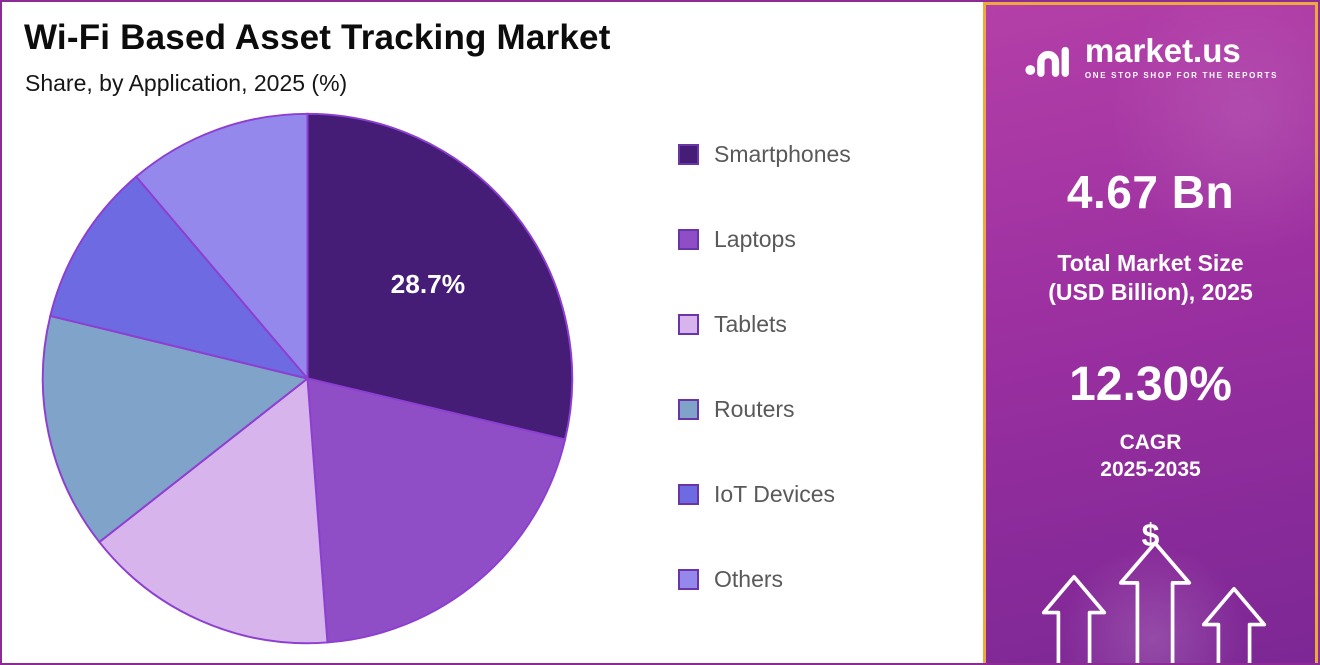  What do you see at coordinates (1155, 601) in the screenshot?
I see `growth-arrow-icon-middle` at bounding box center [1155, 601].